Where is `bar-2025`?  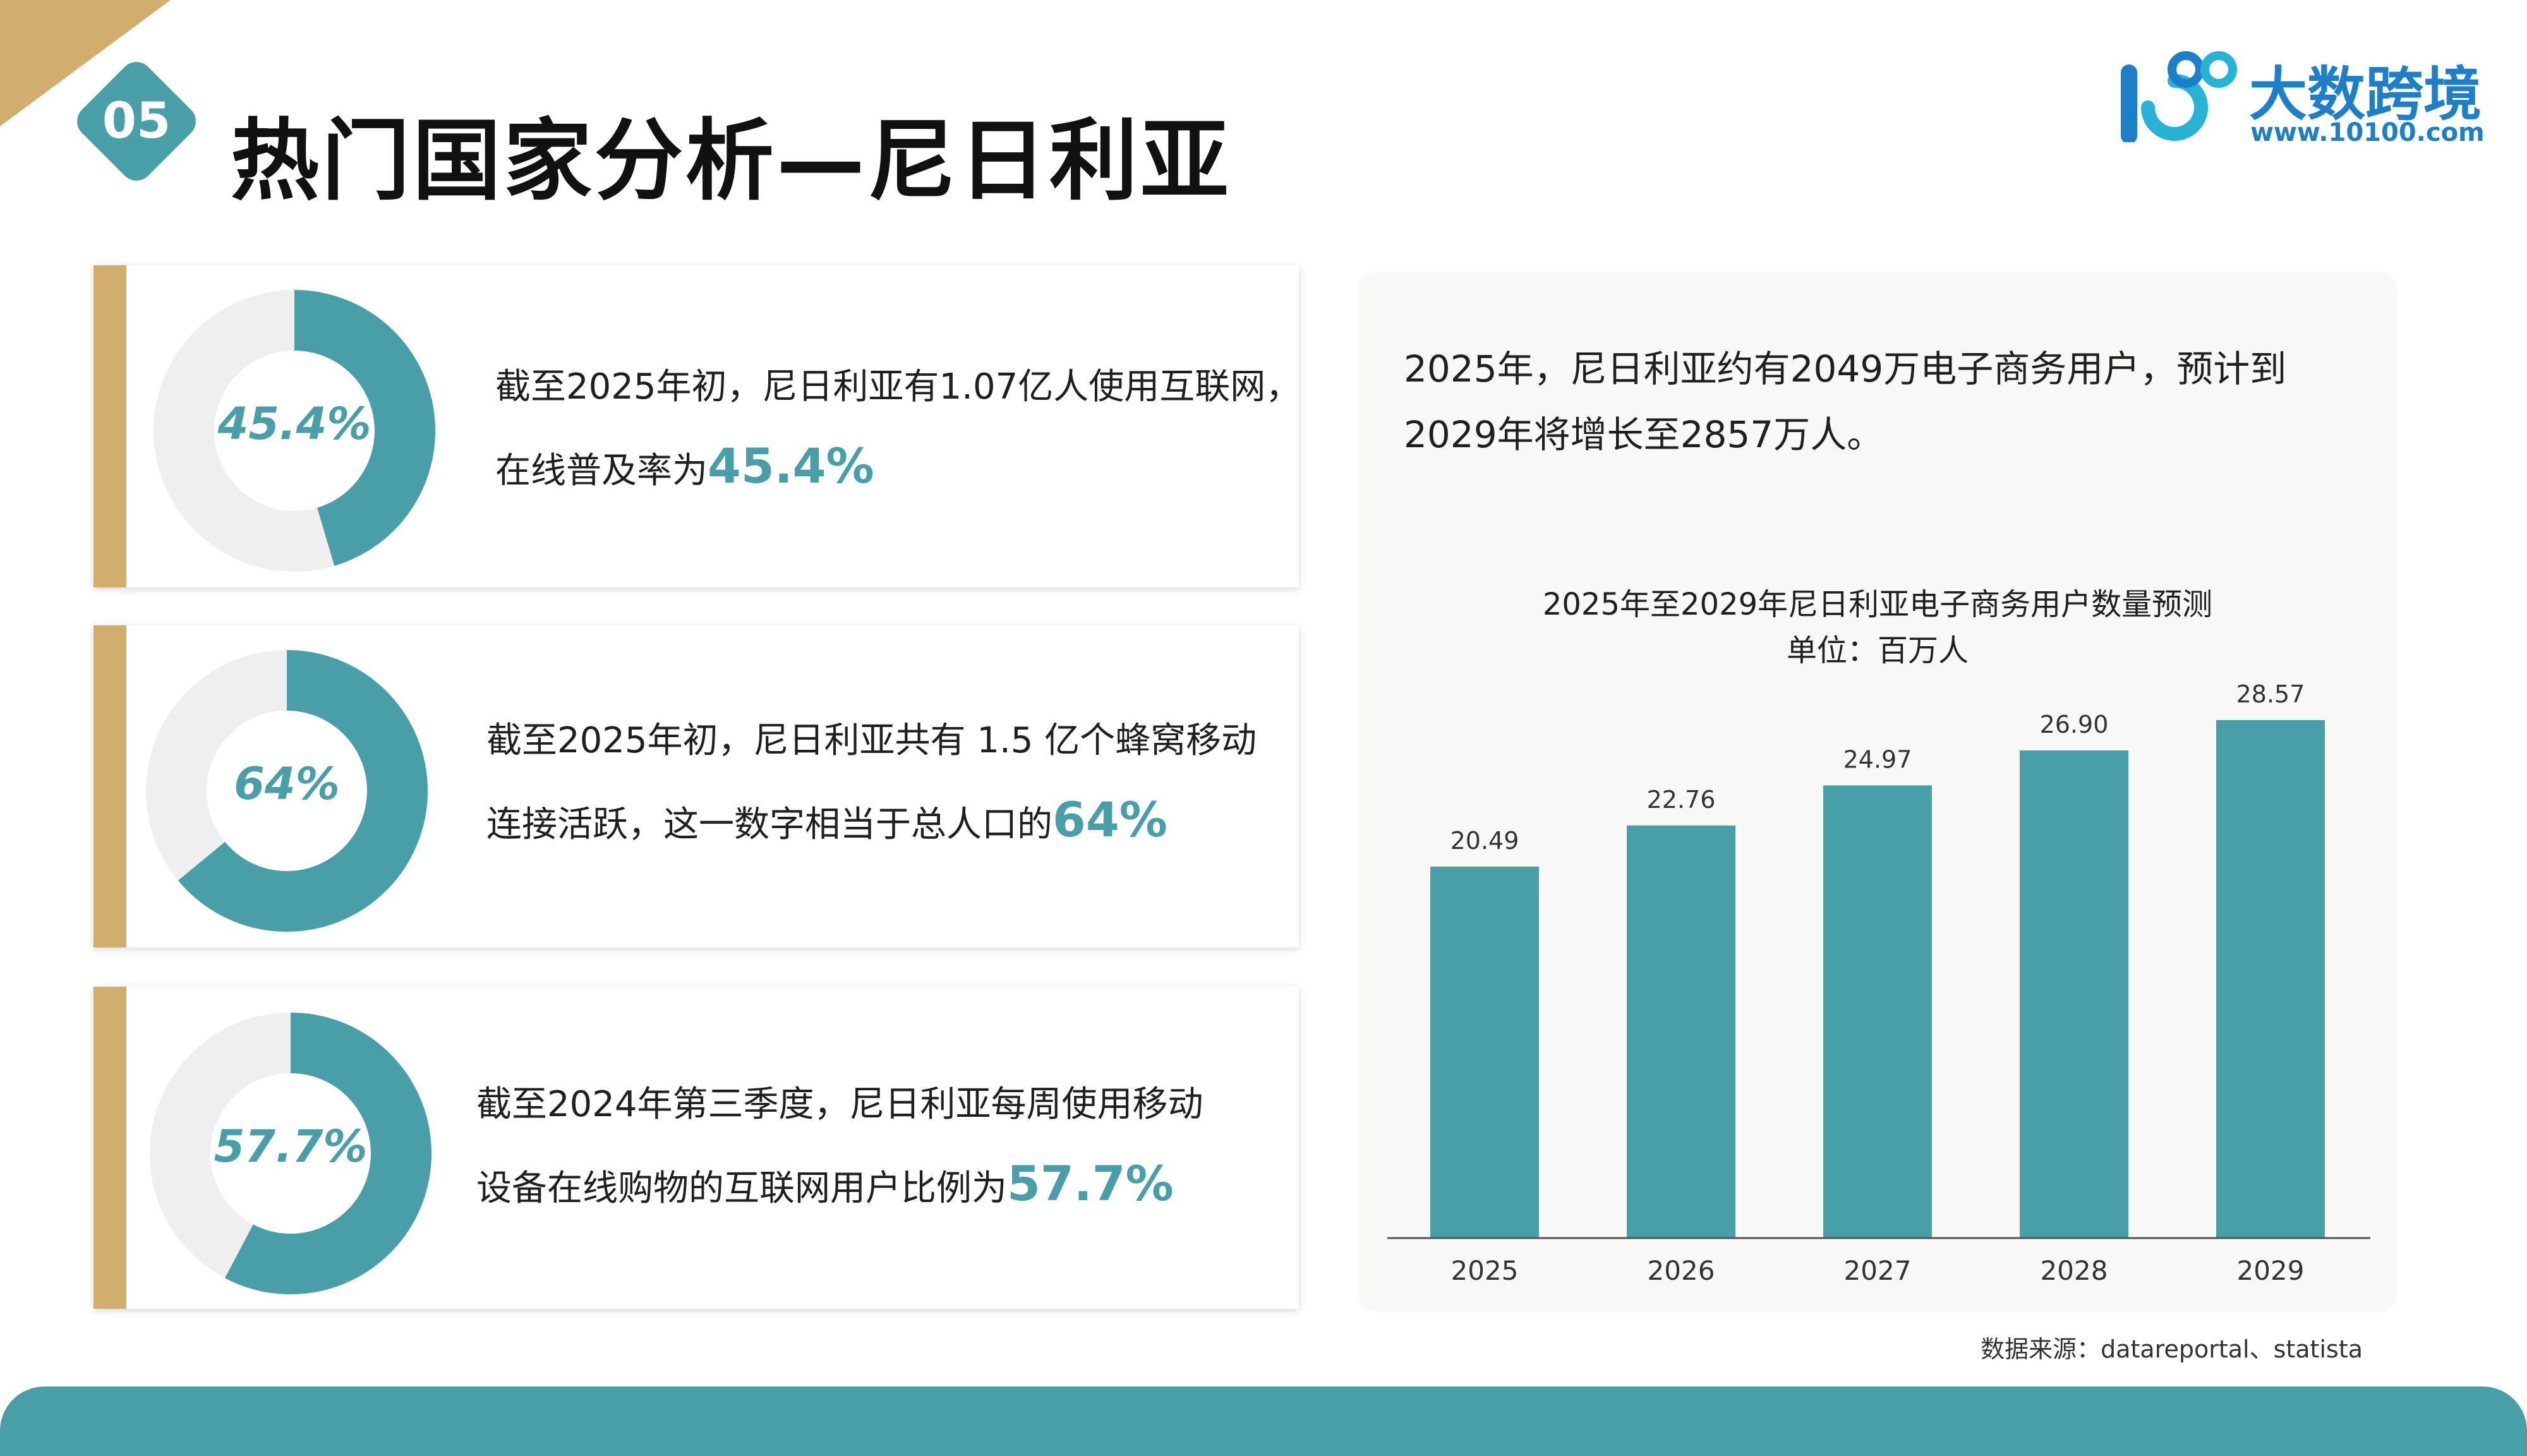 bar-2025 is located at coordinates (1484, 1052).